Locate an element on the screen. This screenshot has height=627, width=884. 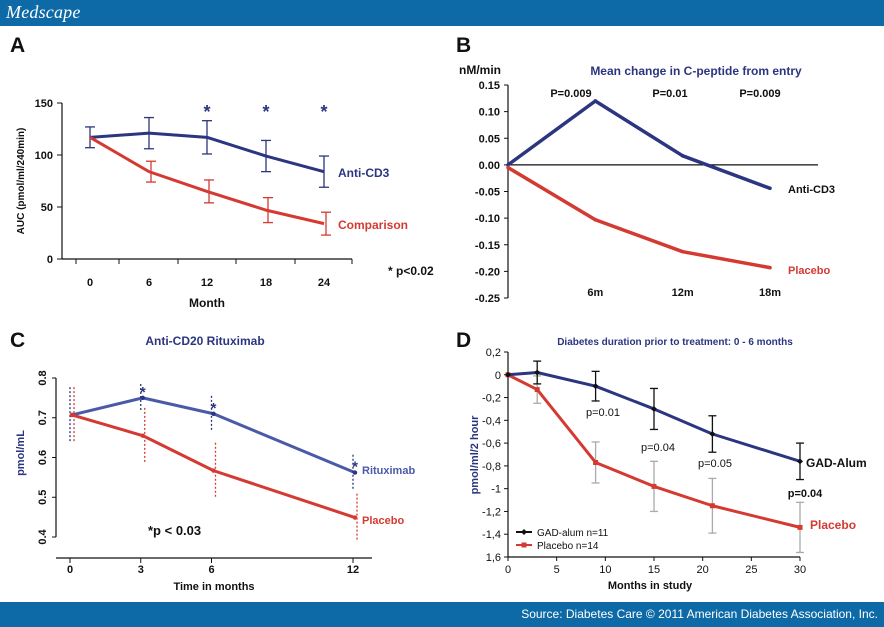
tick-label-c-x: 3 is located at coordinates (141, 570).